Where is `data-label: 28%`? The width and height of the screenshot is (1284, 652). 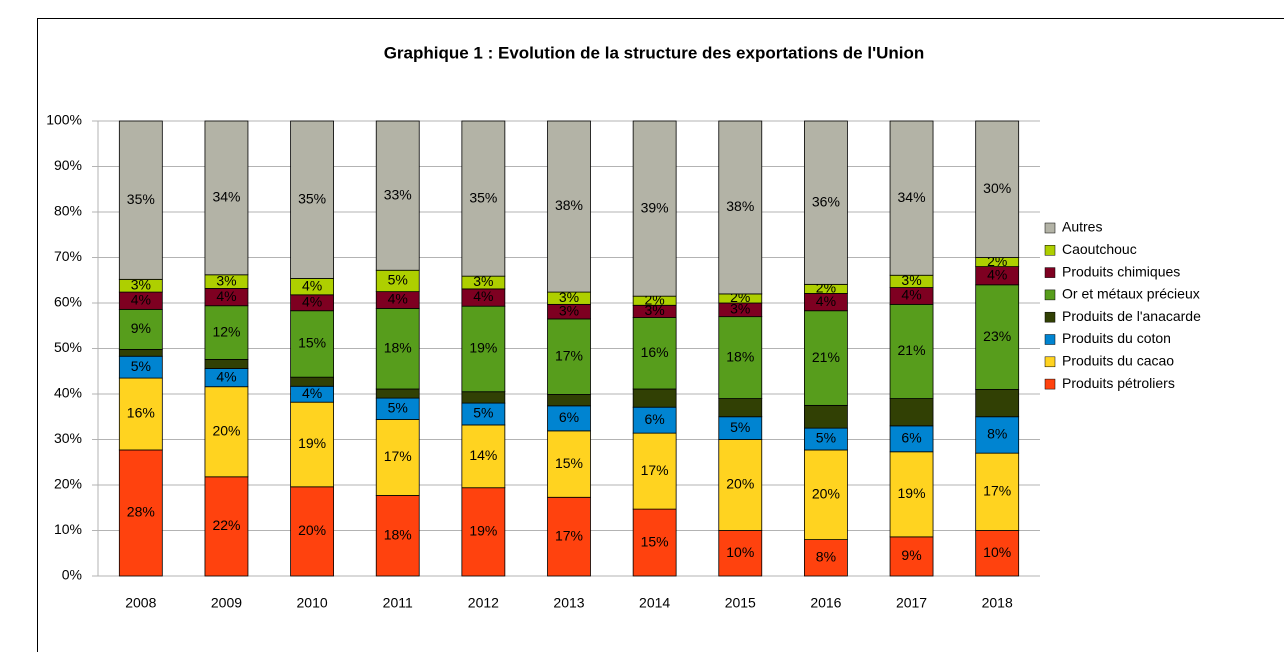 data-label: 28% is located at coordinates (141, 512).